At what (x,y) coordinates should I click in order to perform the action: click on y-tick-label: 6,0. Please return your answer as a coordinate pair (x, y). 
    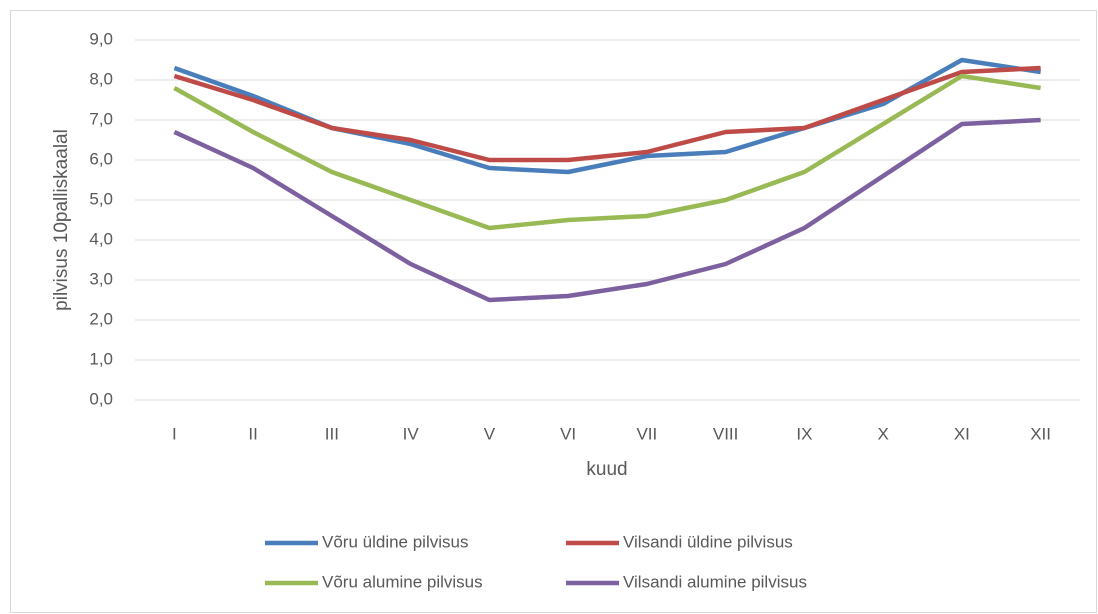
    Looking at the image, I should click on (101, 158).